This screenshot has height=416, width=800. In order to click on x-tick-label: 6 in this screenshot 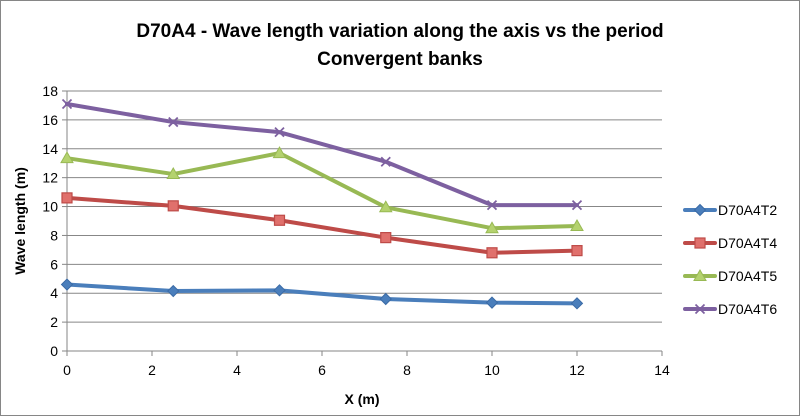, I will do `click(322, 370)`.